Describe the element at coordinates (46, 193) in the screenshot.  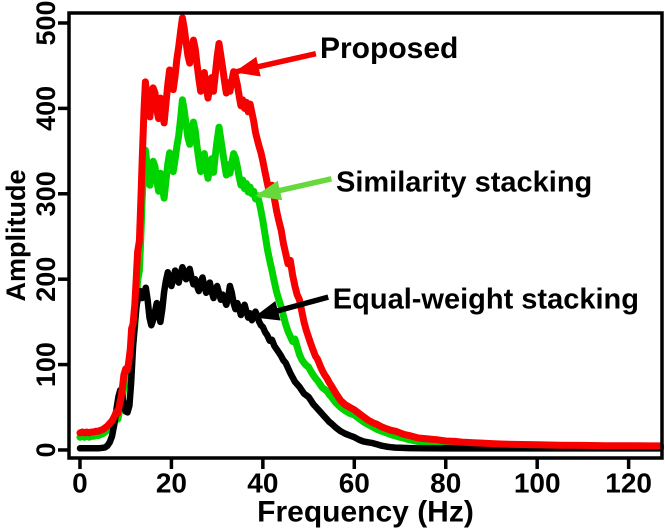
I see `y-tick-label: 300` at that location.